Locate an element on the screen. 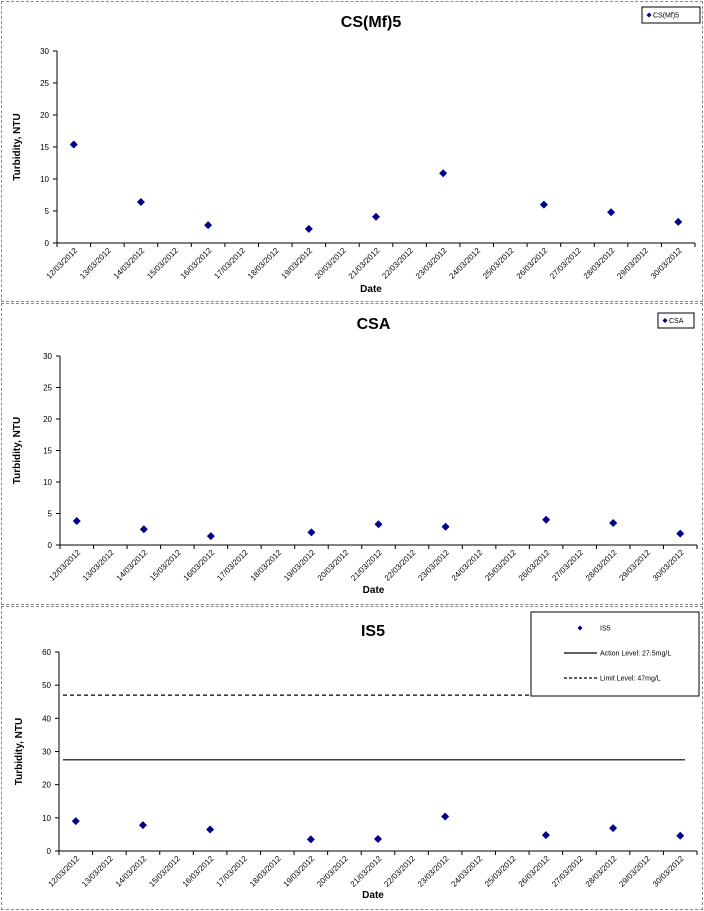 The image size is (704, 911). y-tick-label: 5 is located at coordinates (47, 211).